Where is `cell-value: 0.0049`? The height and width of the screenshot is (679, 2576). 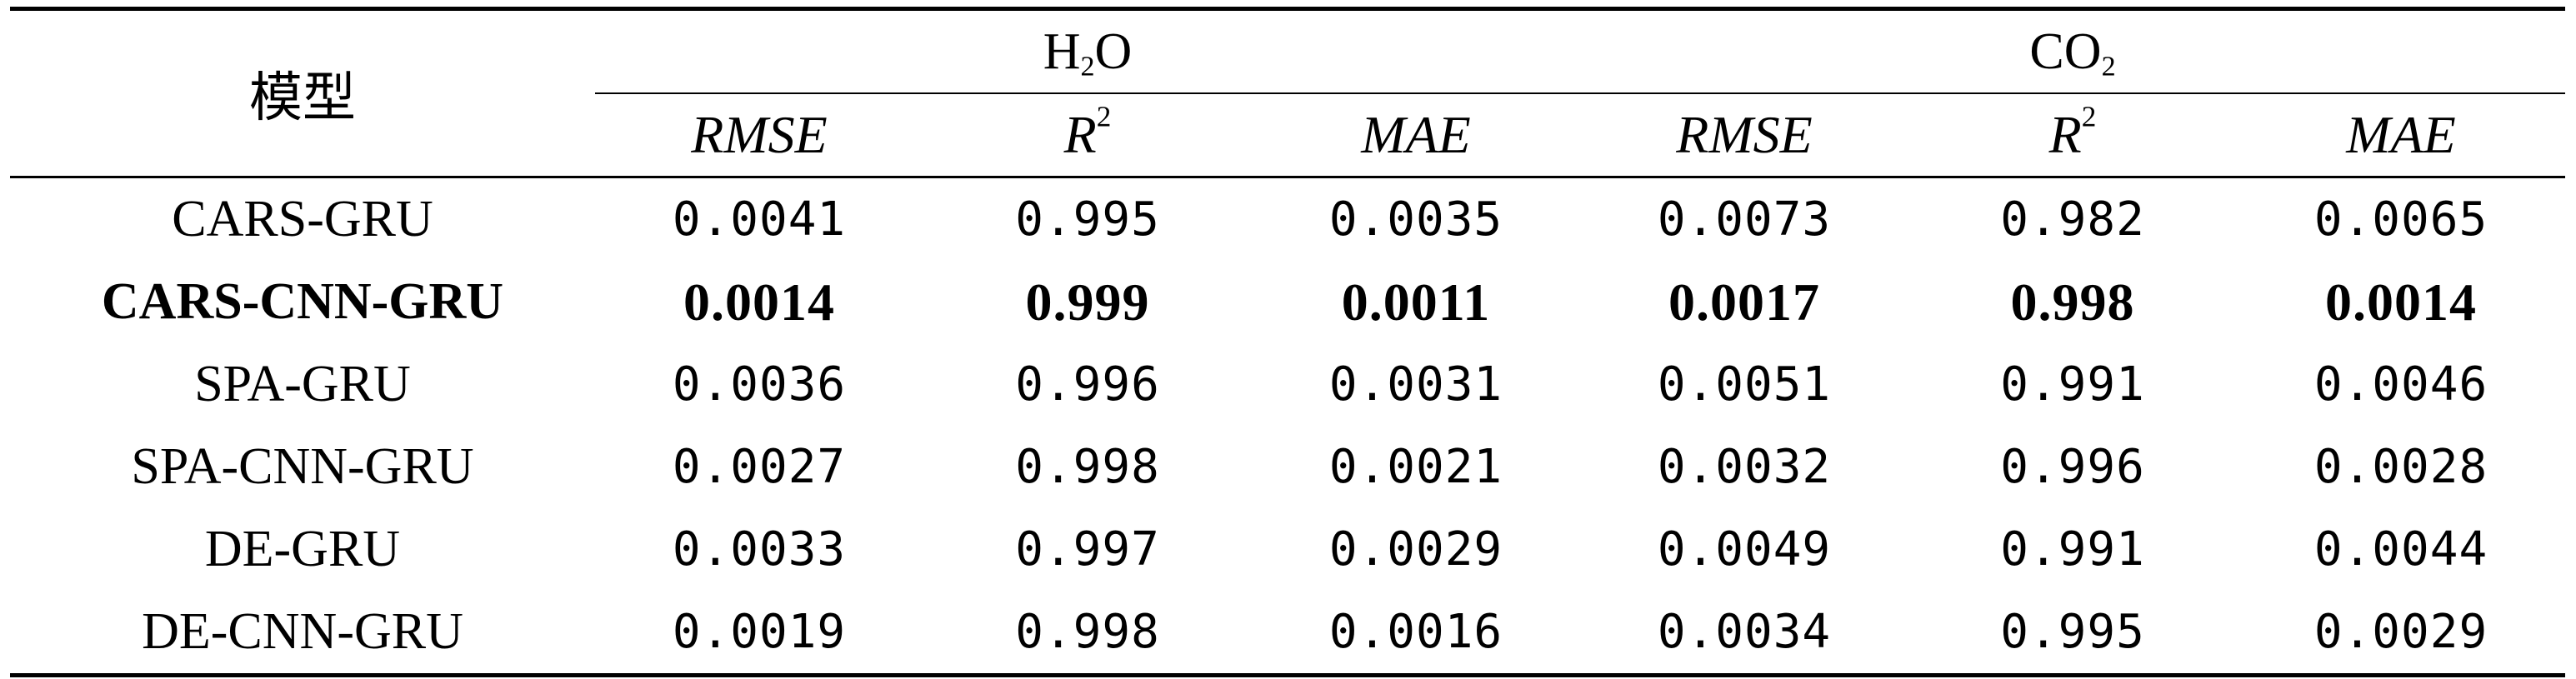
cell-value: 0.0049 is located at coordinates (1745, 549).